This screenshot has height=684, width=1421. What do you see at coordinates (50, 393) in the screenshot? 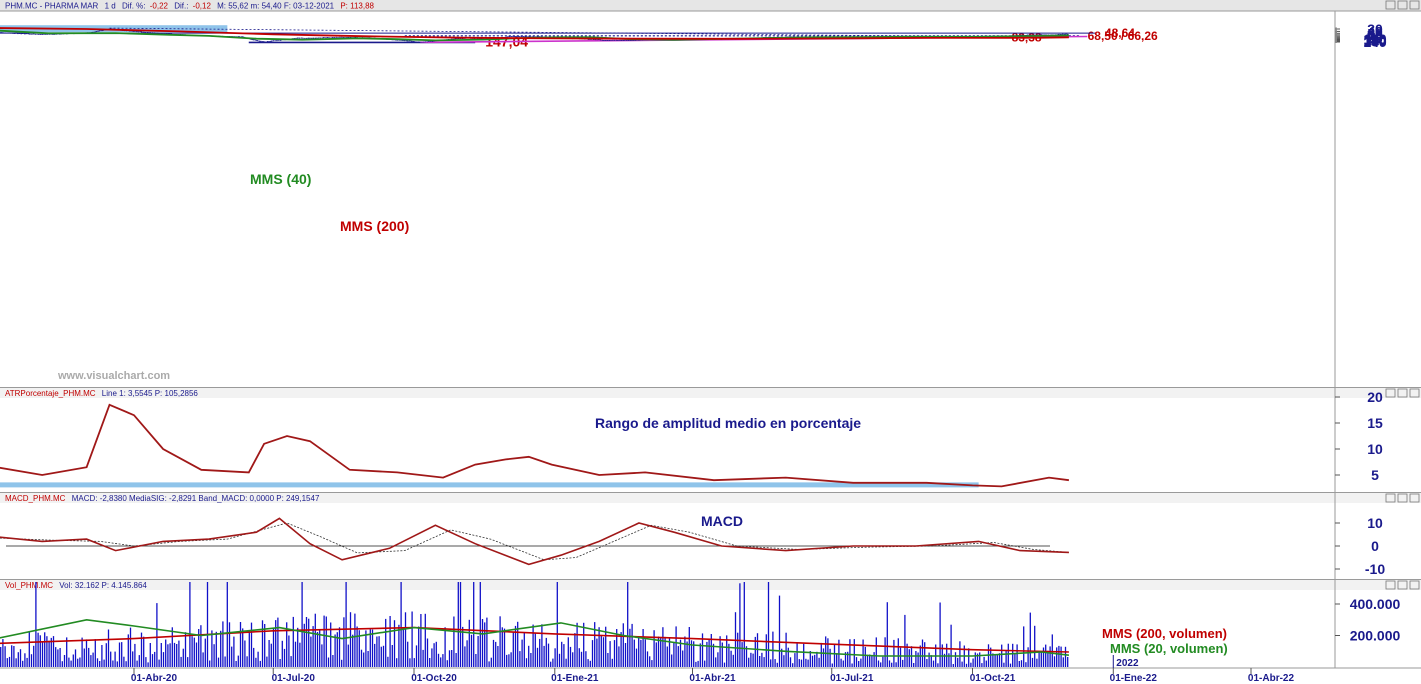
I see `atr-header-prefix: ATRPorcentaje_PHM.MC` at bounding box center [50, 393].